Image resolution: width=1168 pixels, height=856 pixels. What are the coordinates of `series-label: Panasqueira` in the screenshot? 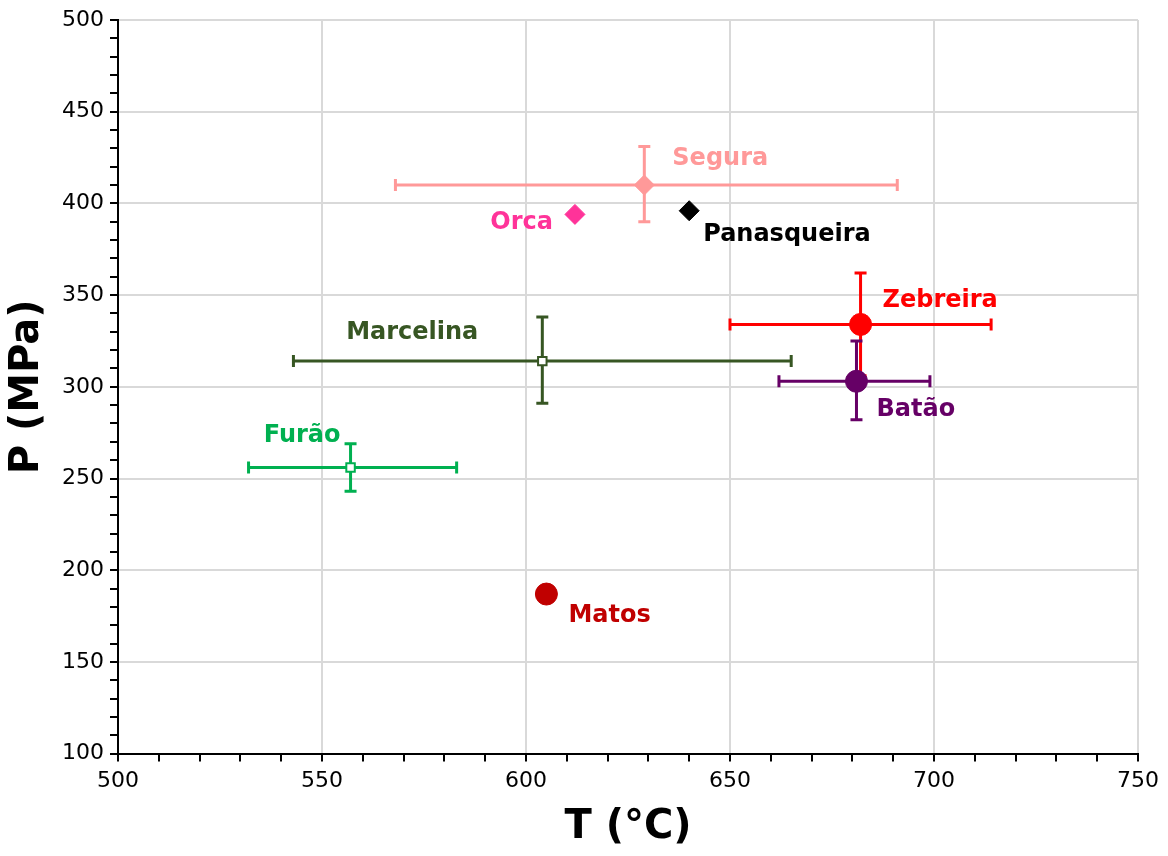 It's located at (787, 232).